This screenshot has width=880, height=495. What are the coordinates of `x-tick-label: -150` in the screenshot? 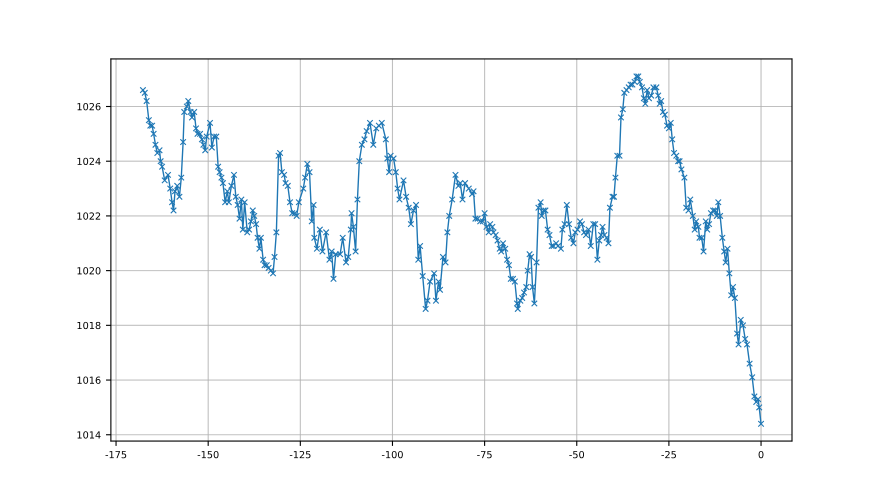 It's located at (208, 454).